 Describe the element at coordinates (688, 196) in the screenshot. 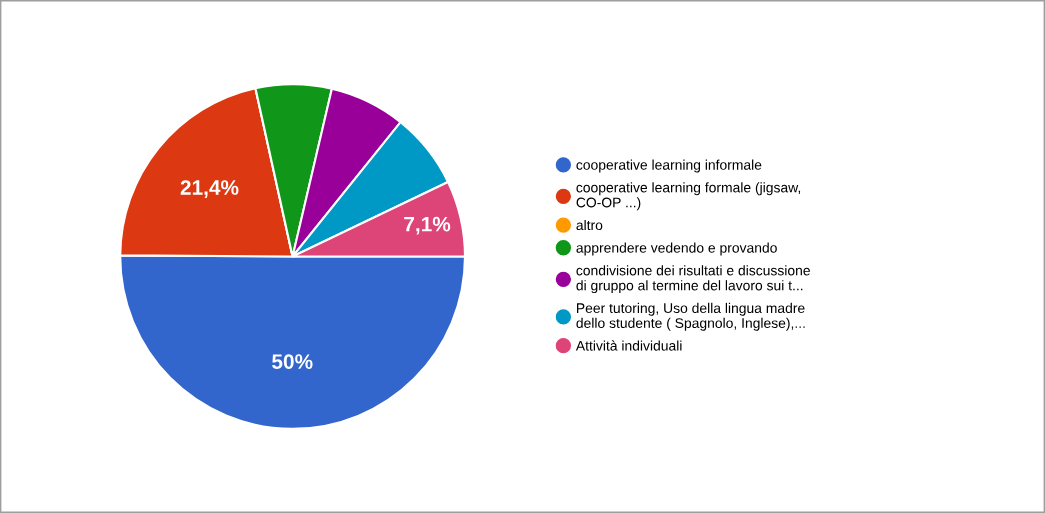

I see `legend-label: cooperative learning formale (jigsaw, CO-OP ...)` at that location.